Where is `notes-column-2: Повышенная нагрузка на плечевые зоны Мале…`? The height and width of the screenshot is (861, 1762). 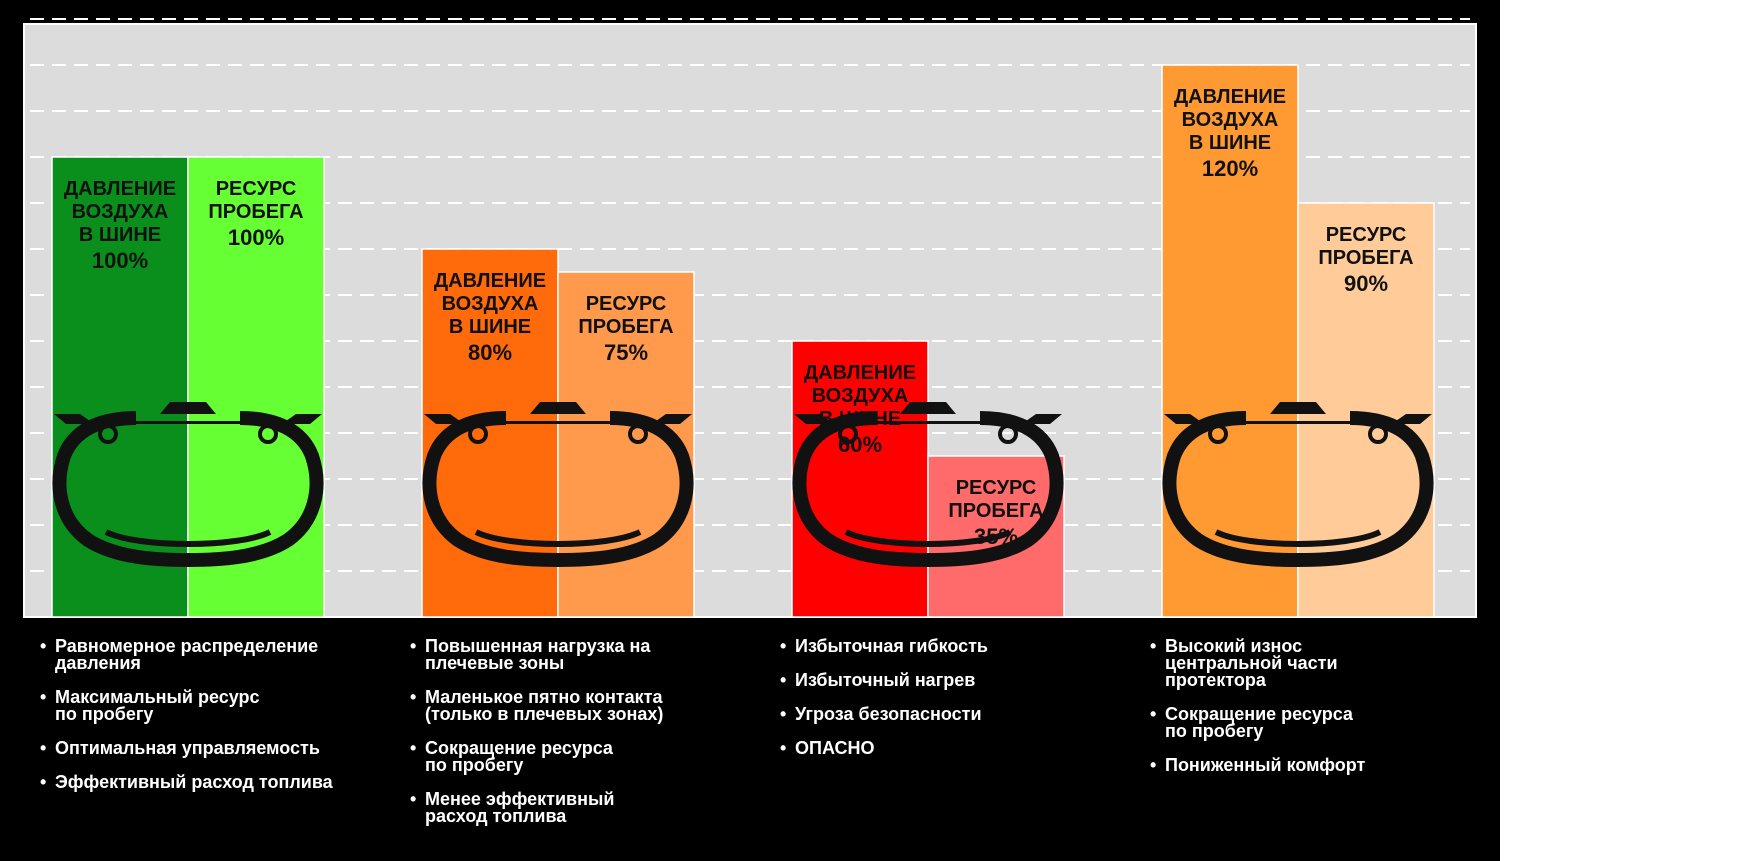 notes-column-2: Повышенная нагрузка на плечевые зоны Мале… is located at coordinates (536, 739).